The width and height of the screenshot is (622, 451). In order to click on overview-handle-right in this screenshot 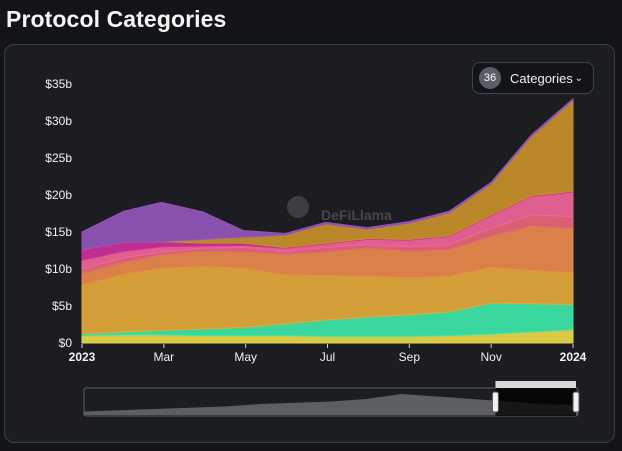, I will do `click(576, 402)`.